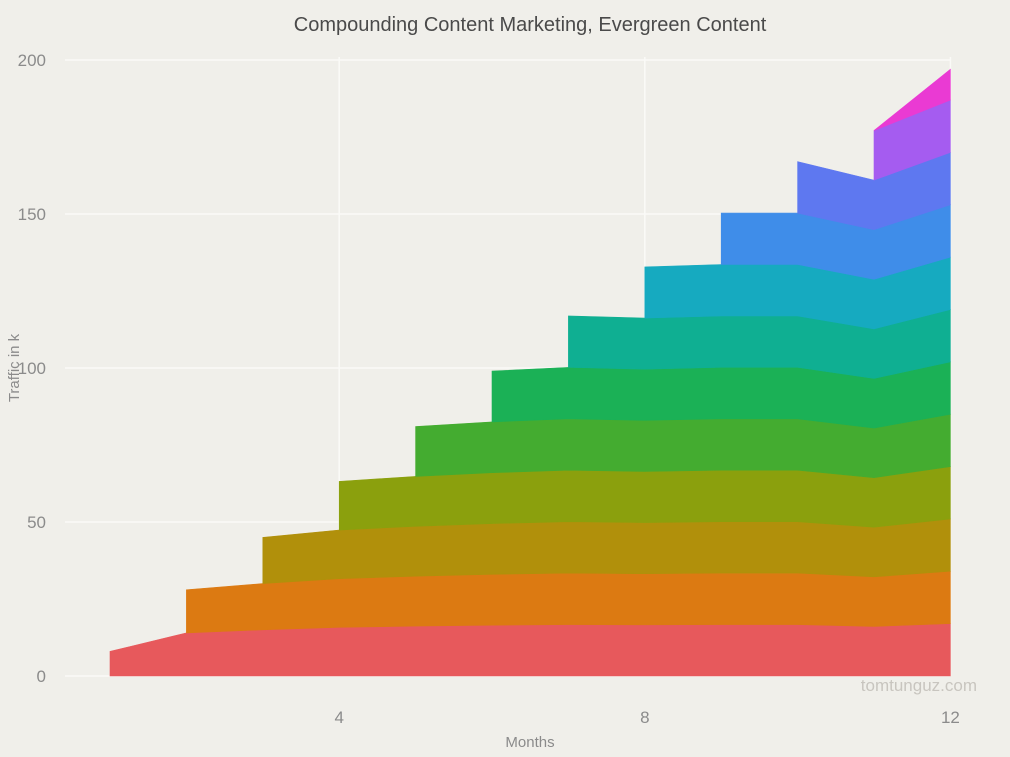 The image size is (1010, 757). Describe the element at coordinates (919, 685) in the screenshot. I see `watermark-text: tomtunguz.com` at that location.